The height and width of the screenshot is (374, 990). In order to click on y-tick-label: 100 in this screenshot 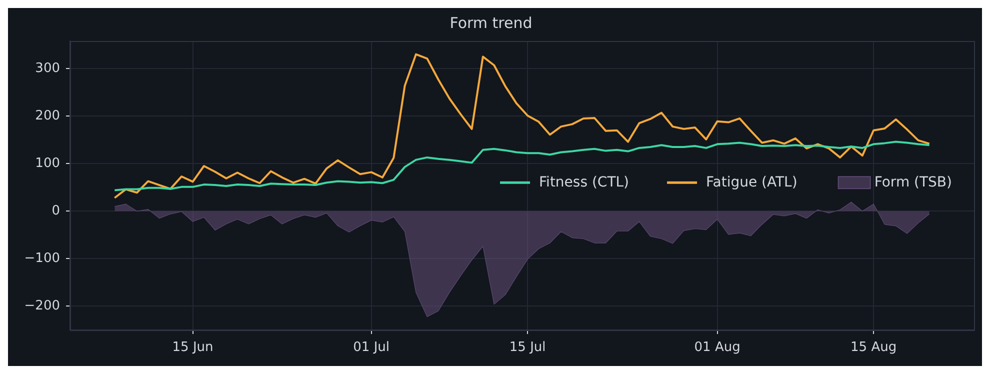, I will do `click(47, 164)`.